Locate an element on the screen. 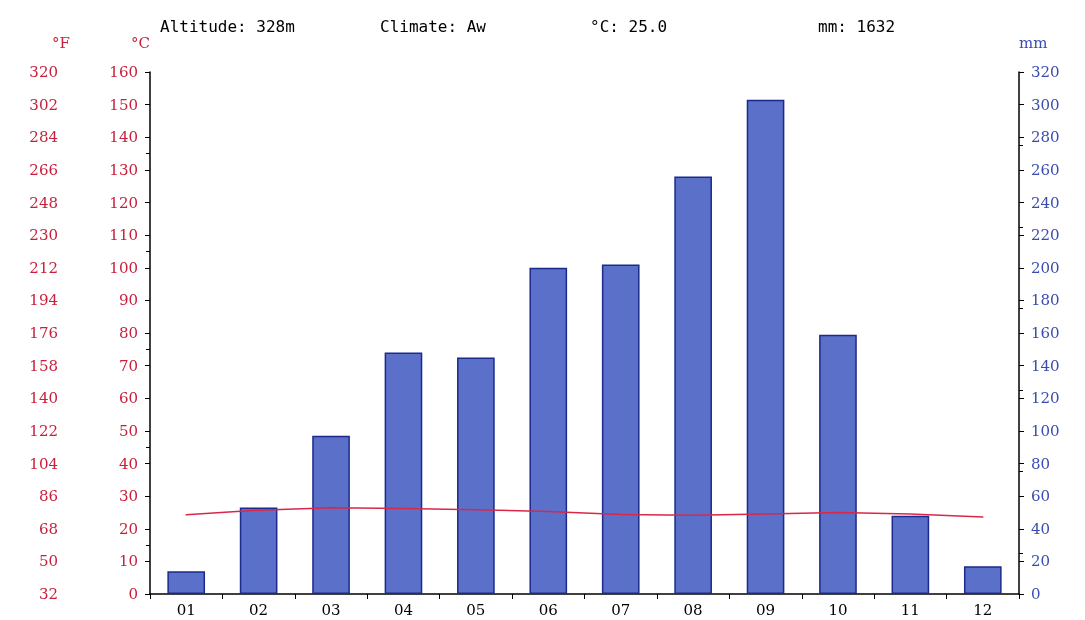 This screenshot has height=620, width=1085. y-tick-label: 30 is located at coordinates (128, 496).